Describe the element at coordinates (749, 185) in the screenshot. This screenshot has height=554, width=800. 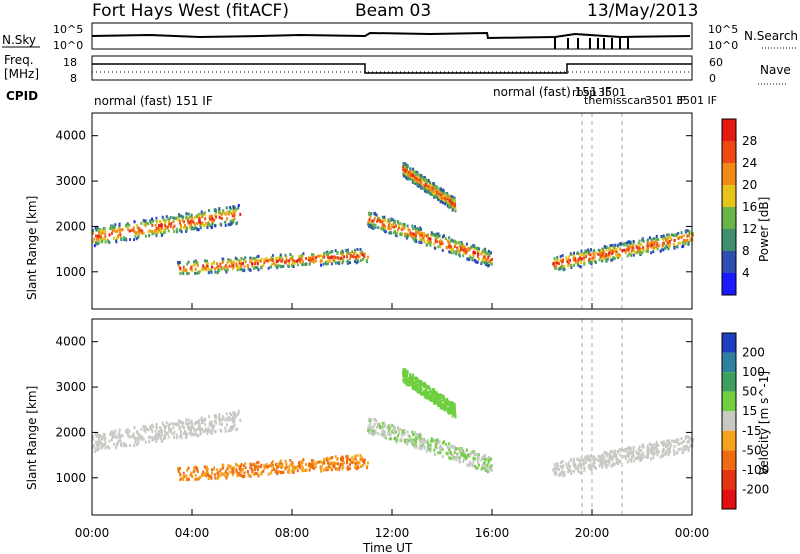
I see `colorbar-tick-label: 20` at that location.